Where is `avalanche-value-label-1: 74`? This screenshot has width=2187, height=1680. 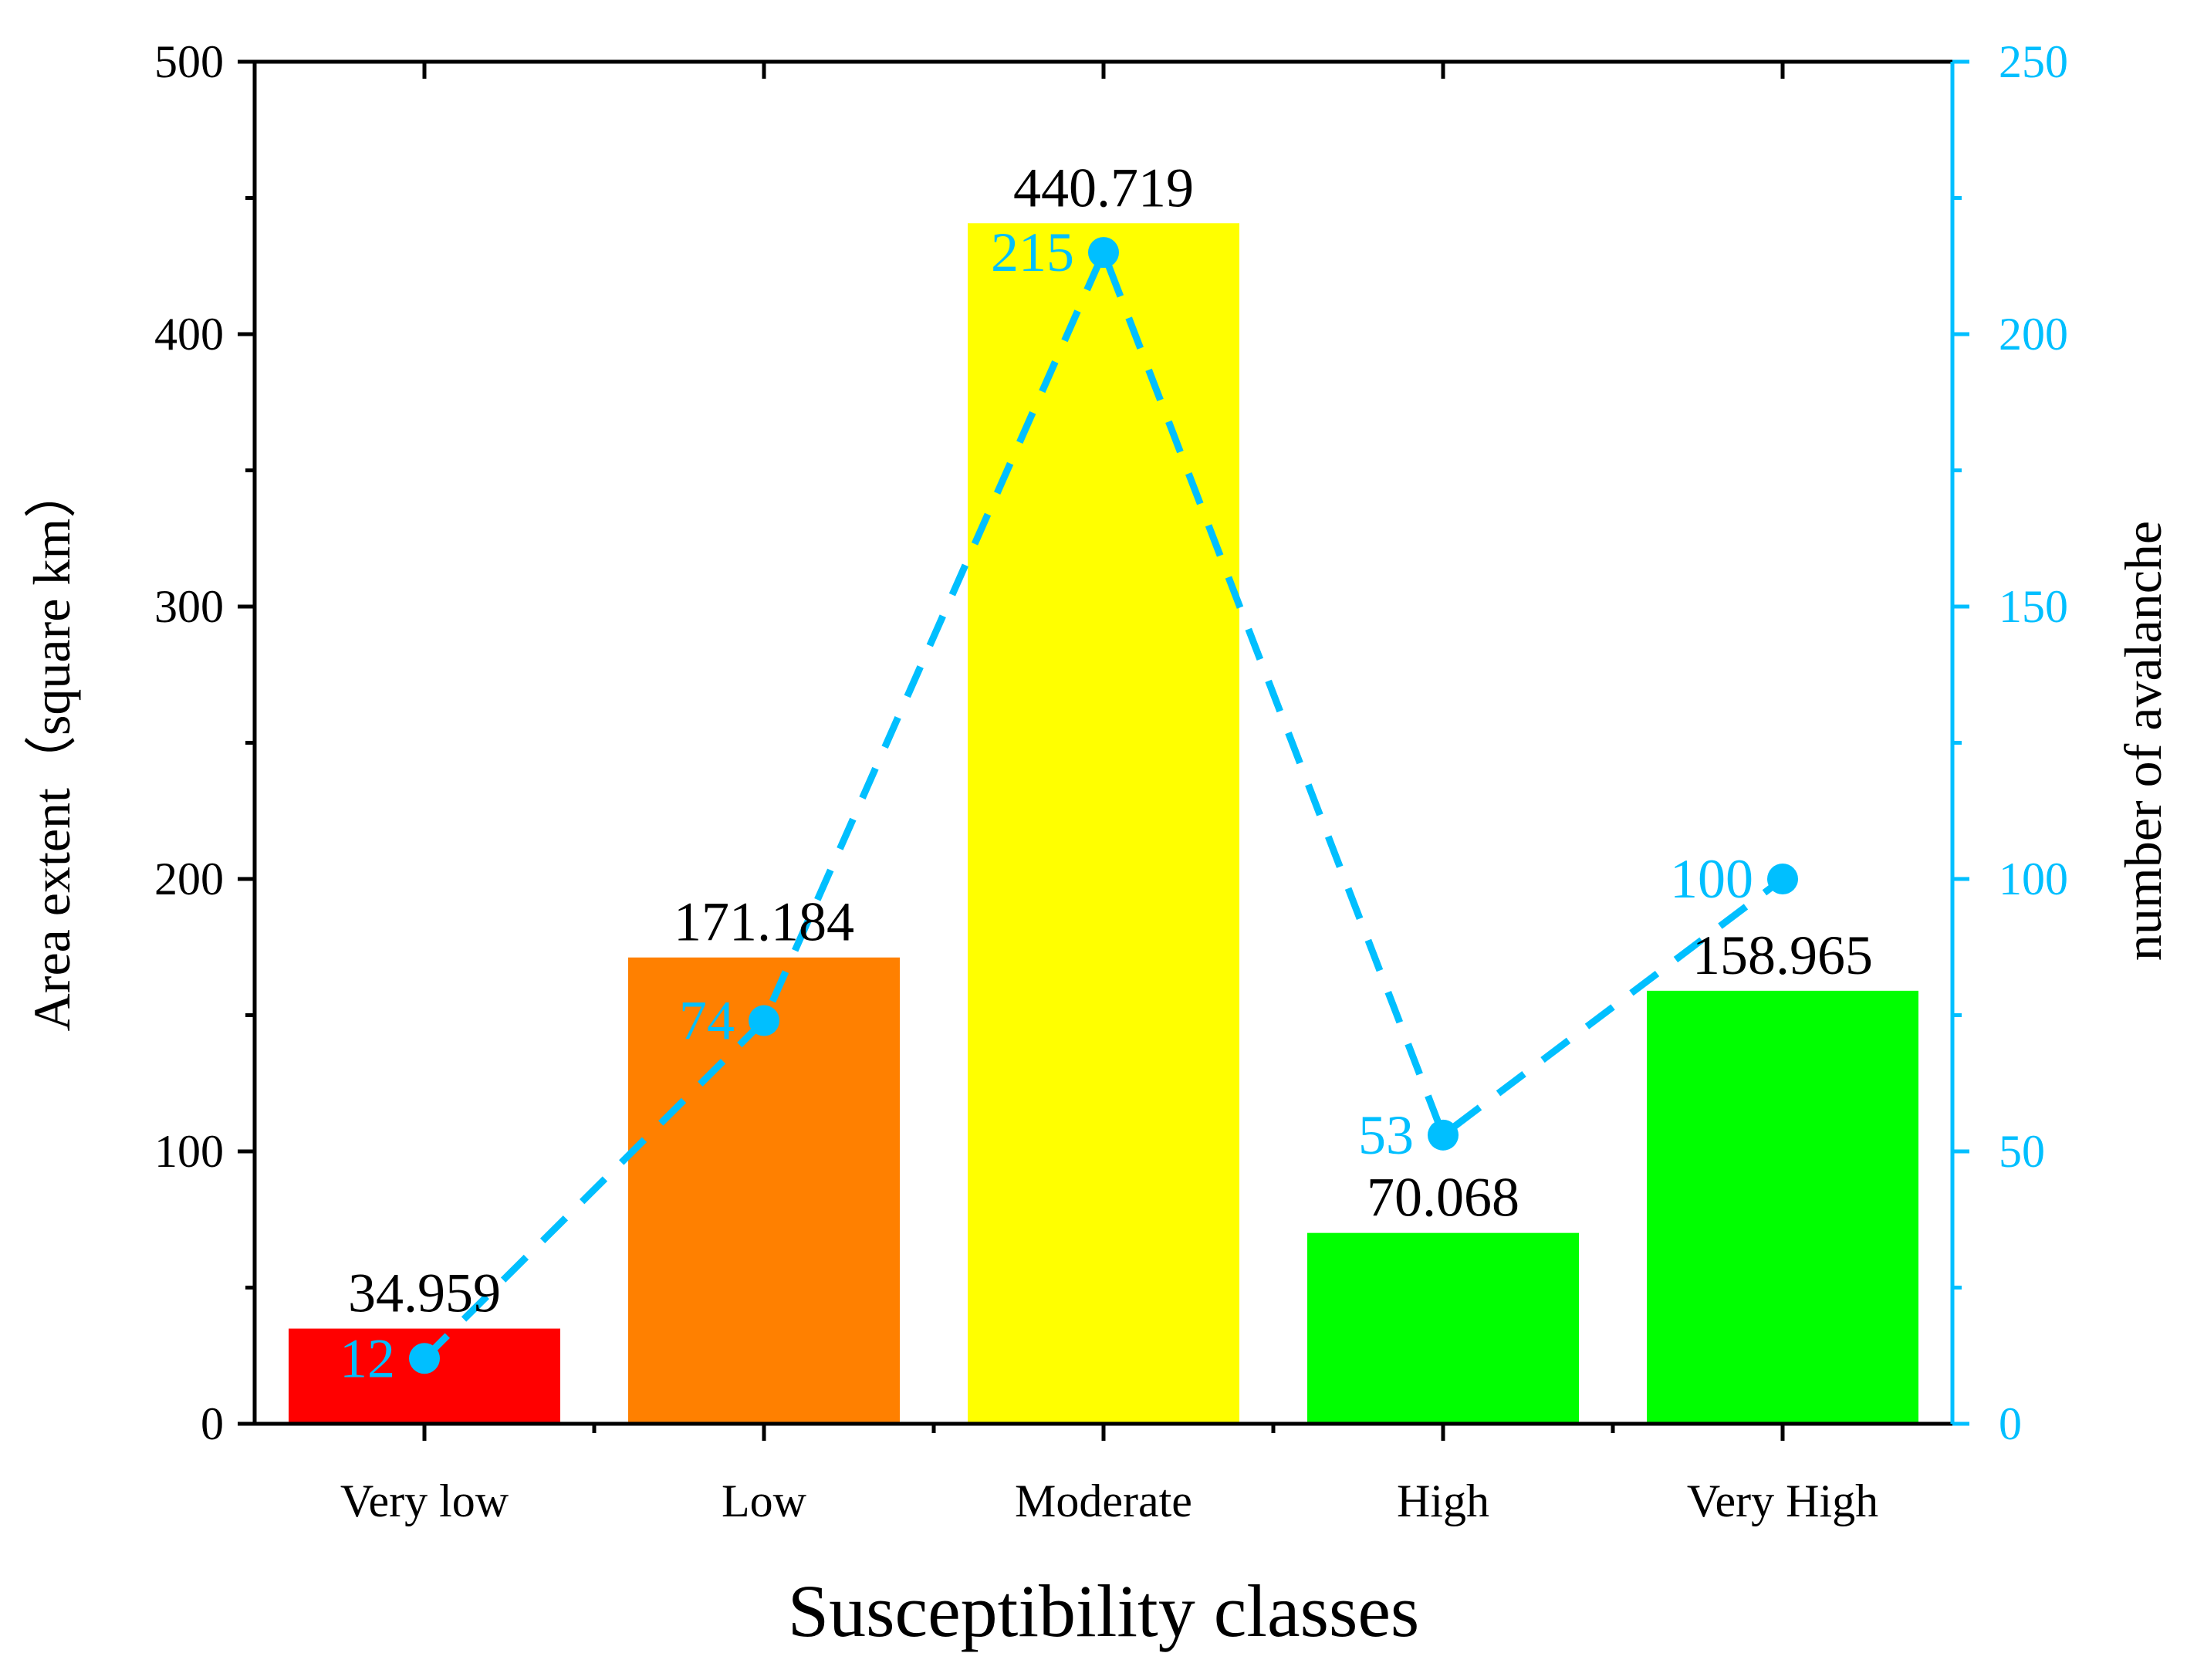
avalanche-value-label-1: 74 is located at coordinates (707, 1021).